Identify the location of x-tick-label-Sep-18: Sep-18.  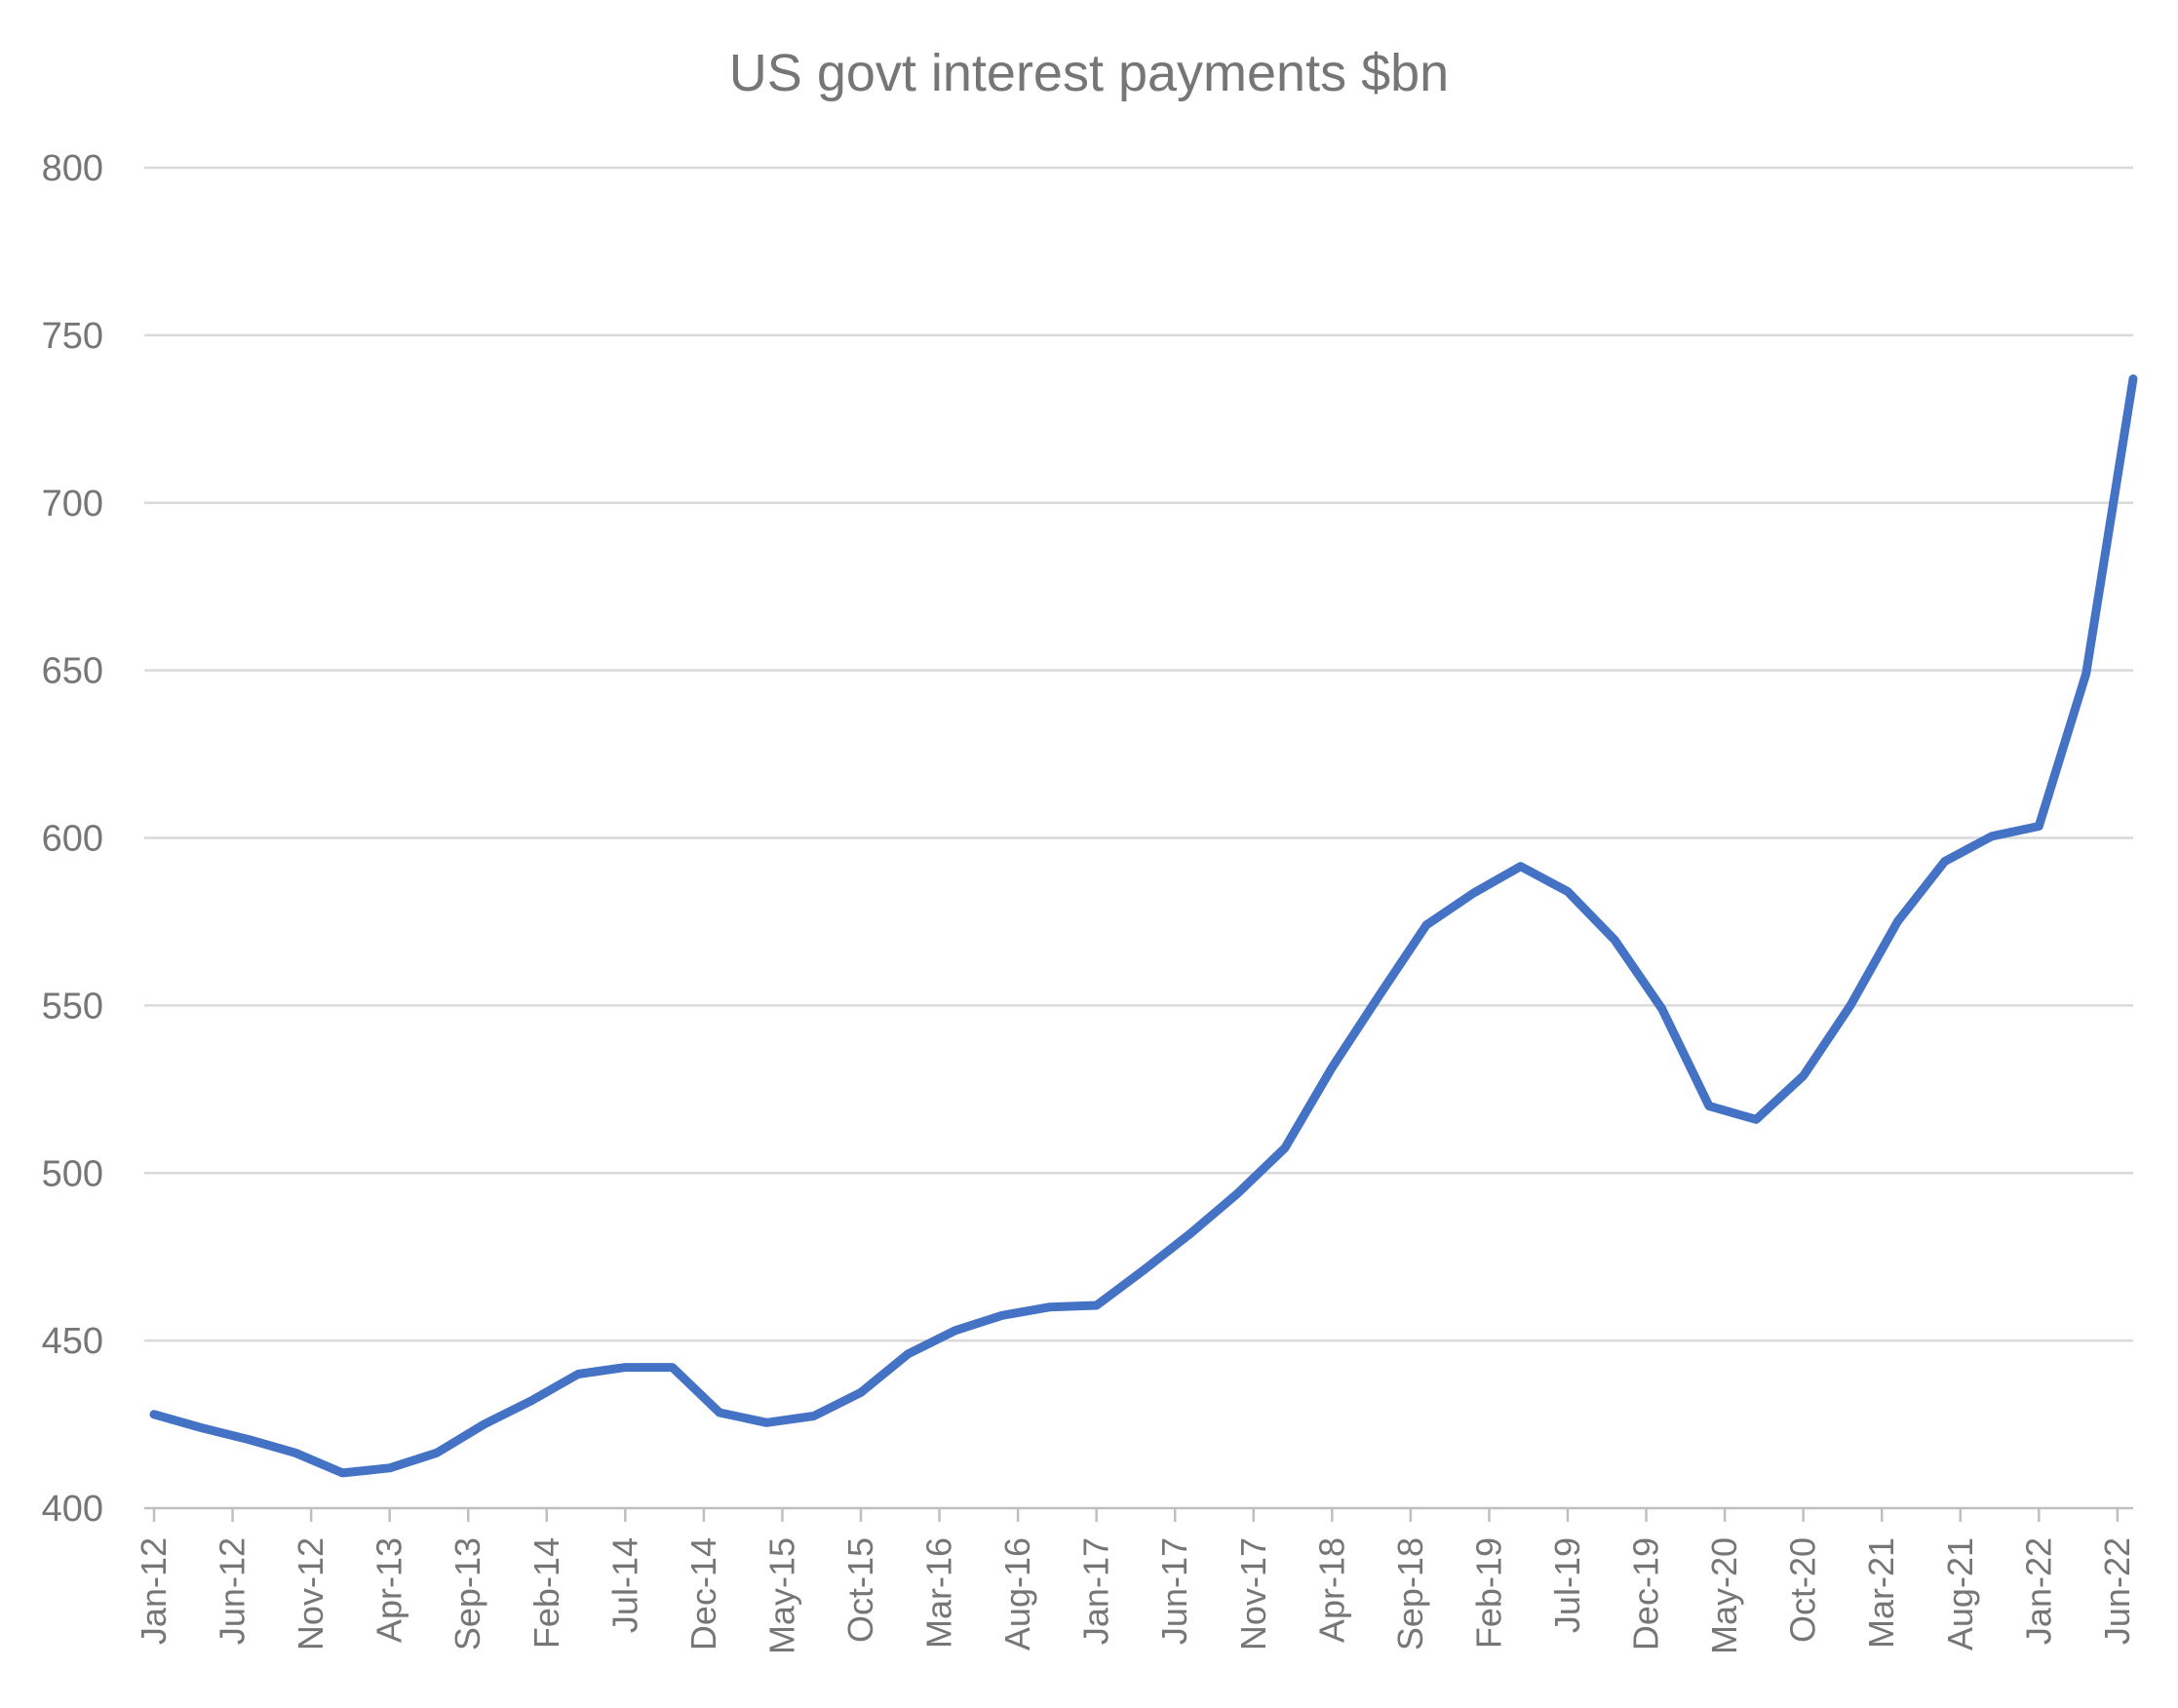
(1410, 1593).